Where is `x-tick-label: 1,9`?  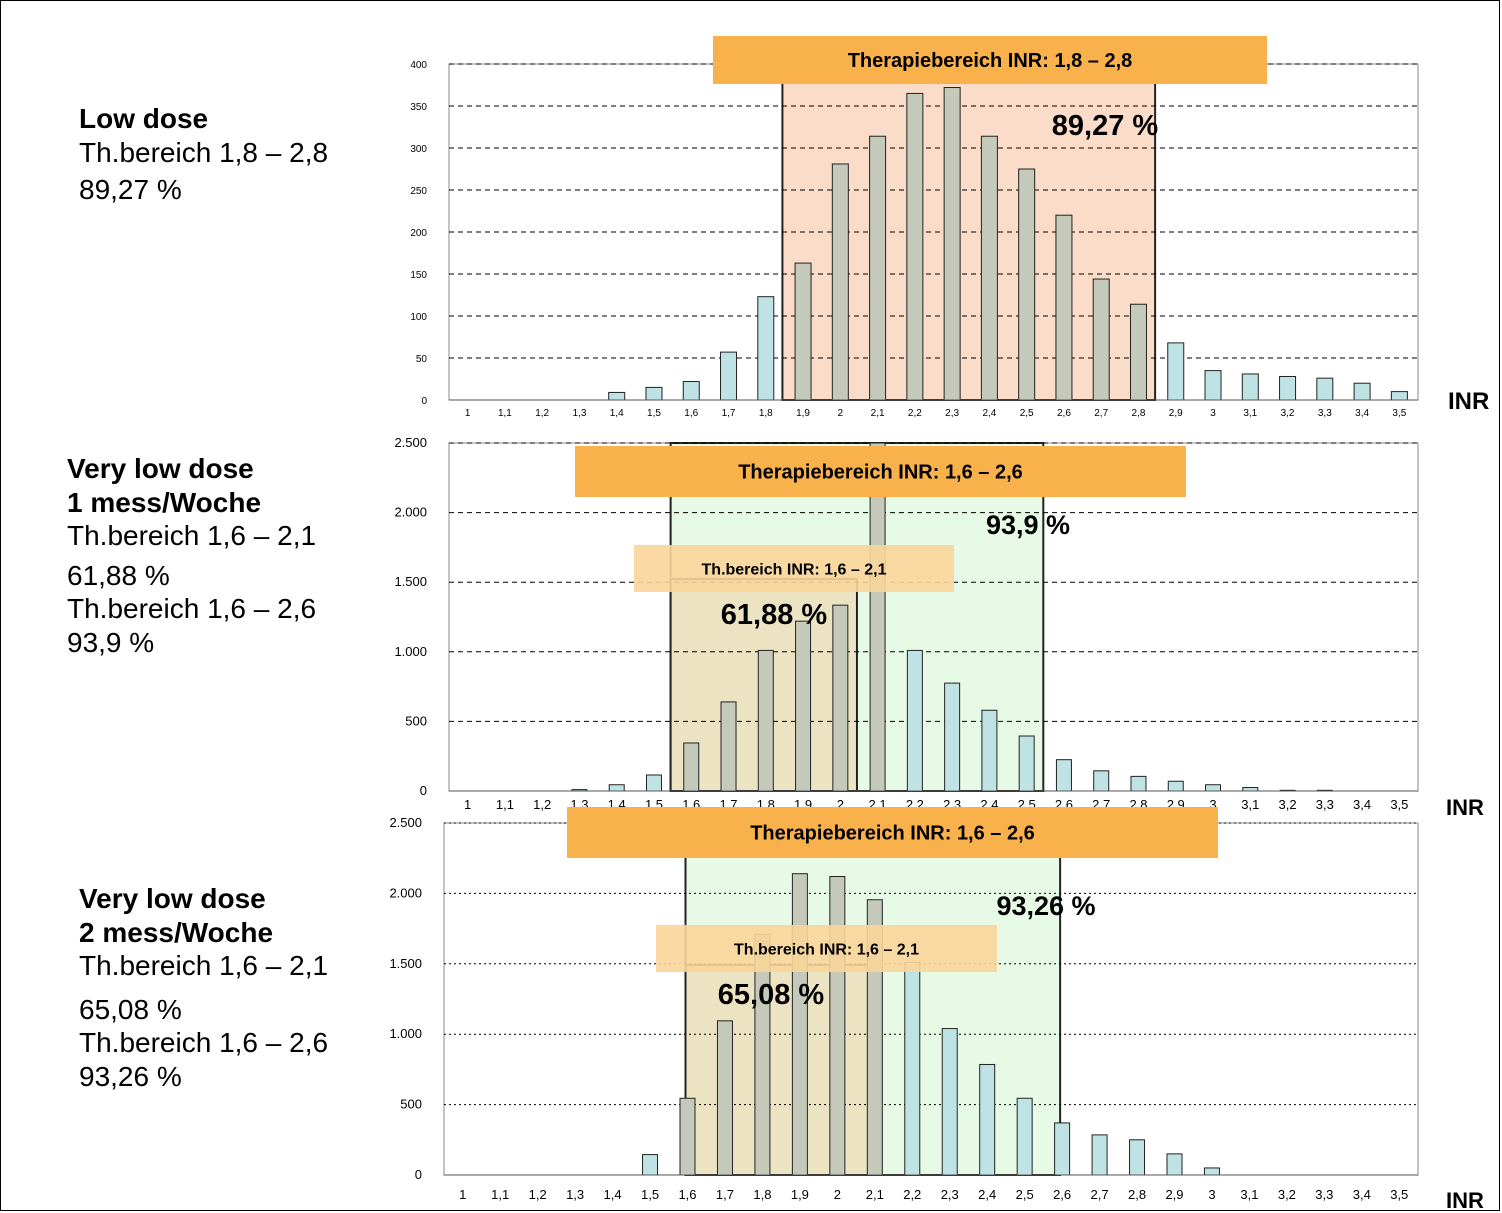 x-tick-label: 1,9 is located at coordinates (800, 1194).